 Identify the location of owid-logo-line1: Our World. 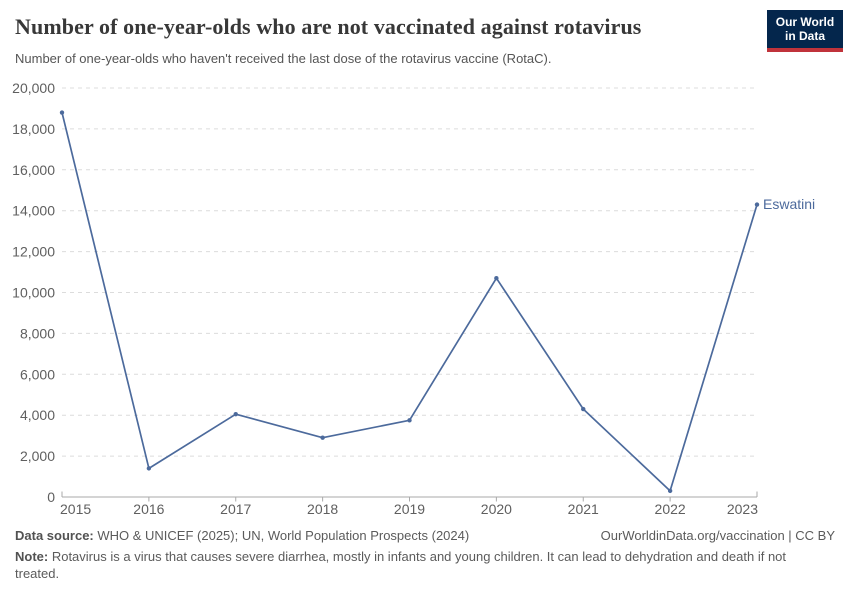
(805, 21).